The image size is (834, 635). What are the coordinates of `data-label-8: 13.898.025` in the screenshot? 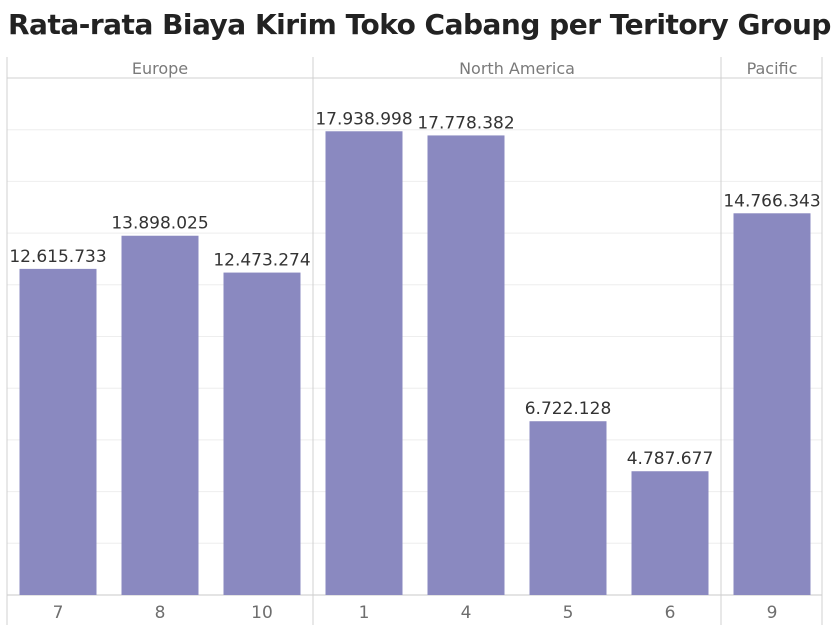 It's located at (159, 224).